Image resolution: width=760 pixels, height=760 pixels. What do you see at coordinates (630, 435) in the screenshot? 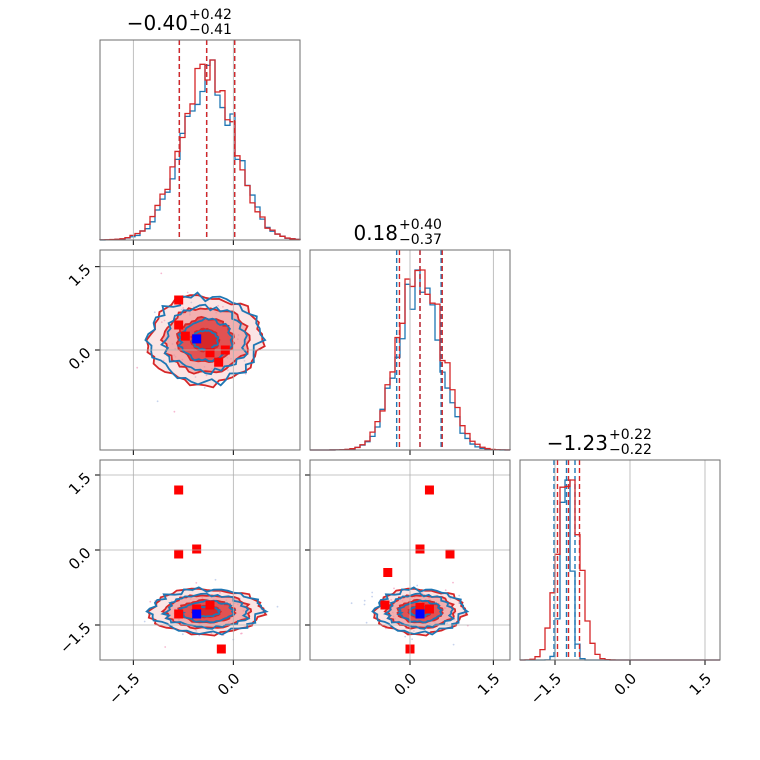
I see `title-plus-2: +0.22` at bounding box center [630, 435].